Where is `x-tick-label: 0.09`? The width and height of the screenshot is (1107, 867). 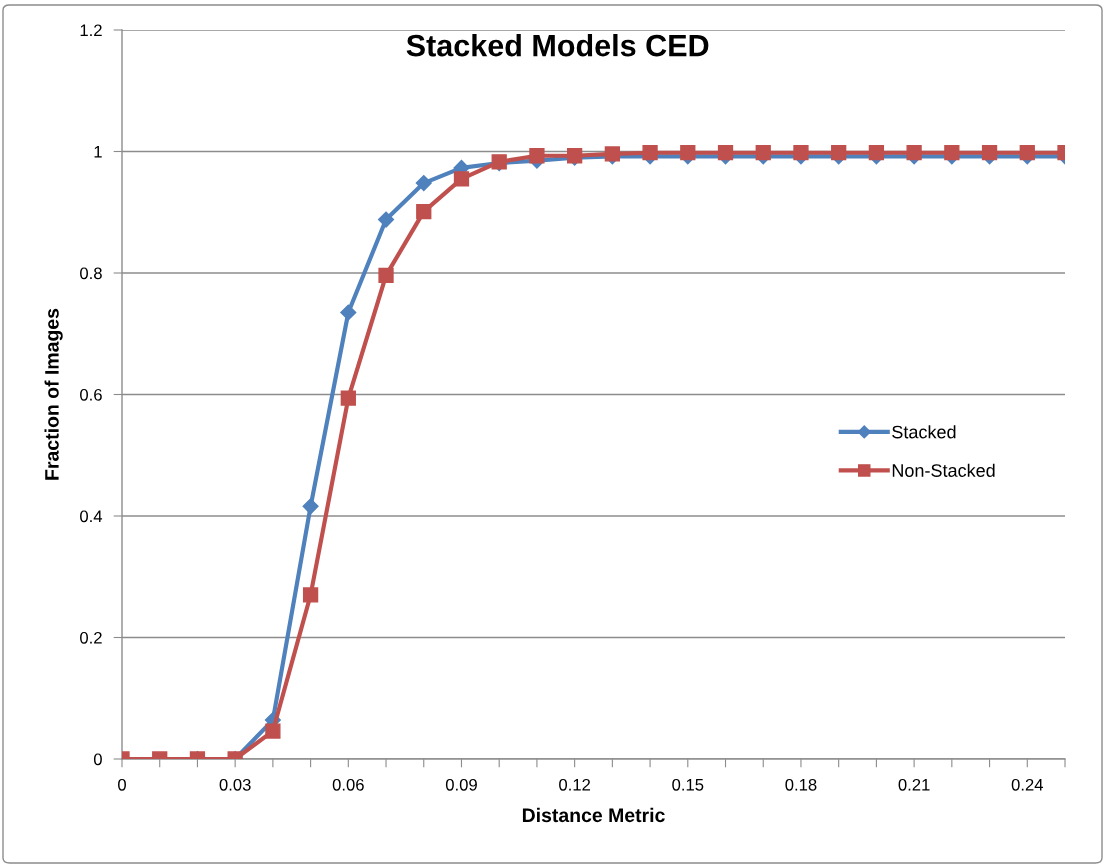
x-tick-label: 0.09 is located at coordinates (461, 784).